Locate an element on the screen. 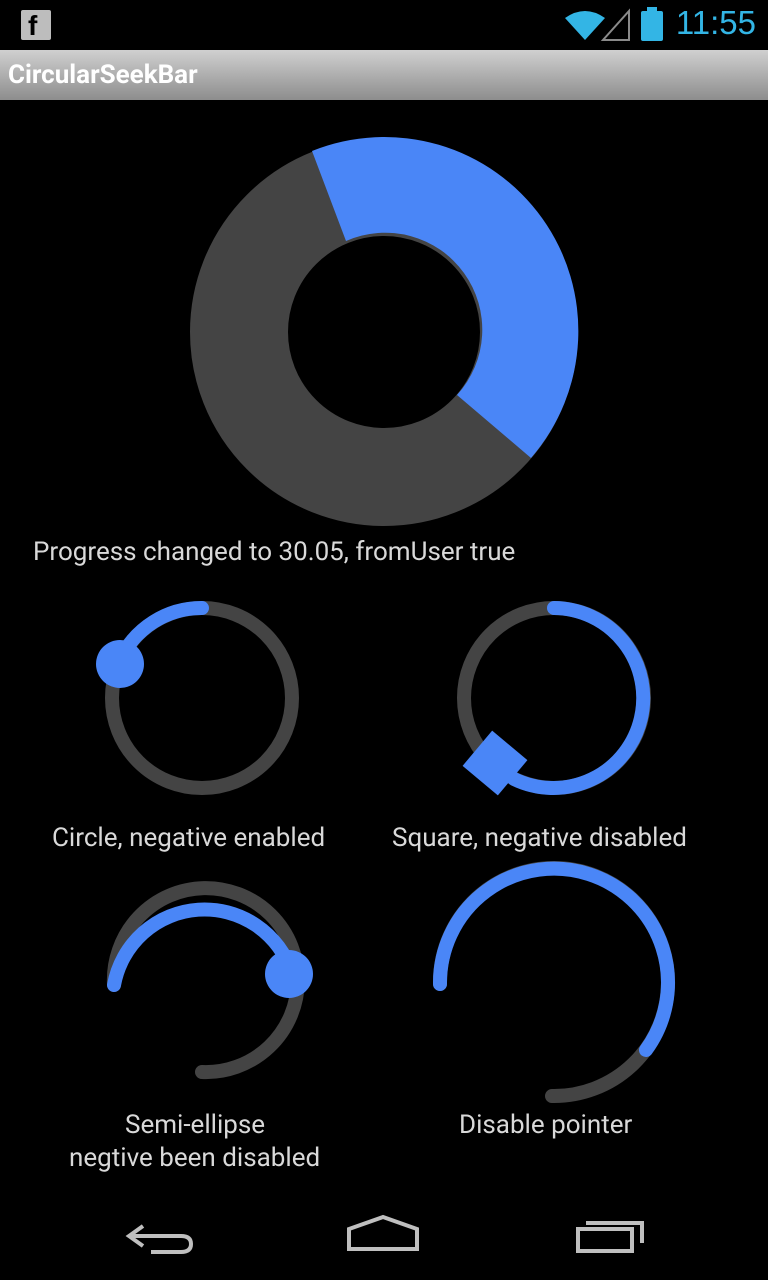 The image size is (768, 1280). seekbar-disable-pointer is located at coordinates (558, 988).